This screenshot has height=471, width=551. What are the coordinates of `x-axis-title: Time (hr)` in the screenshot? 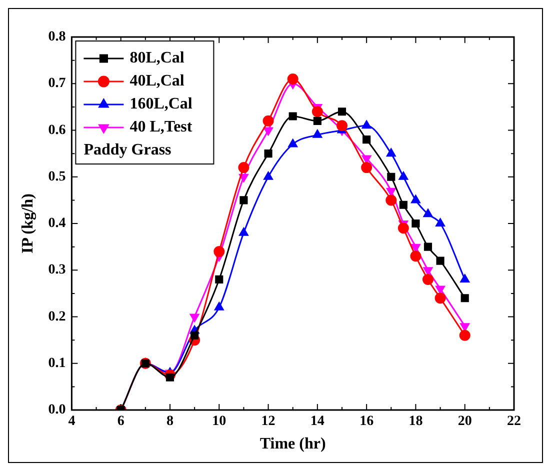 It's located at (293, 444).